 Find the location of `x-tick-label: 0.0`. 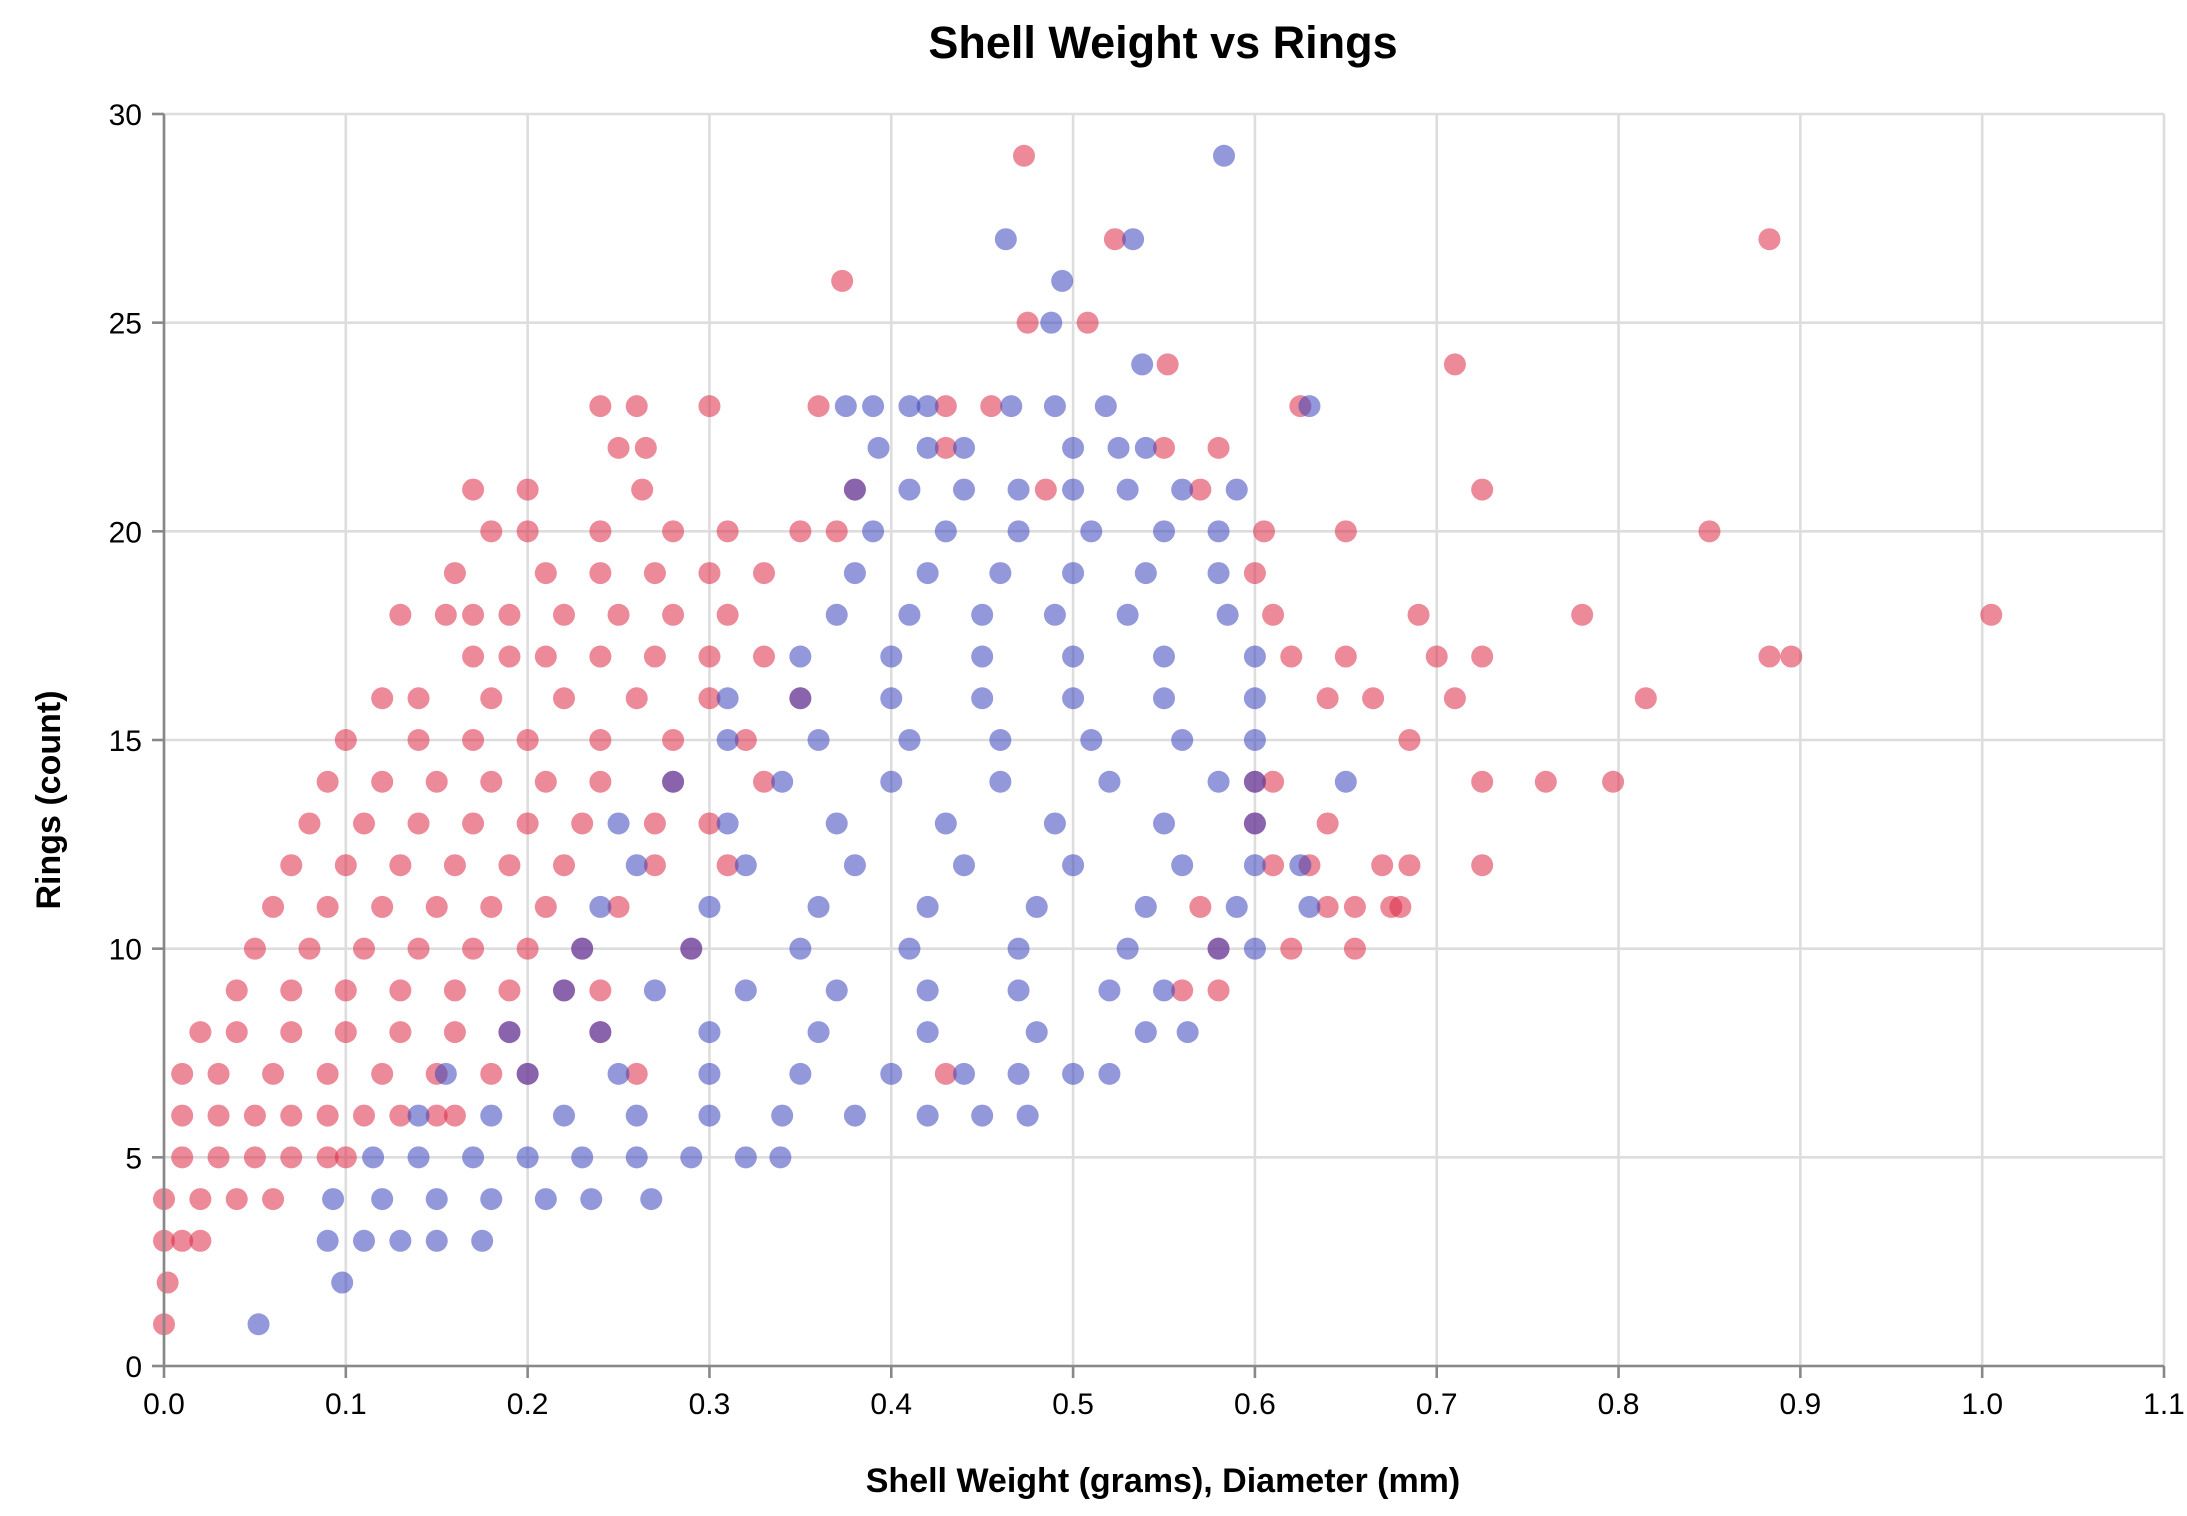

x-tick-label: 0.0 is located at coordinates (164, 1404).